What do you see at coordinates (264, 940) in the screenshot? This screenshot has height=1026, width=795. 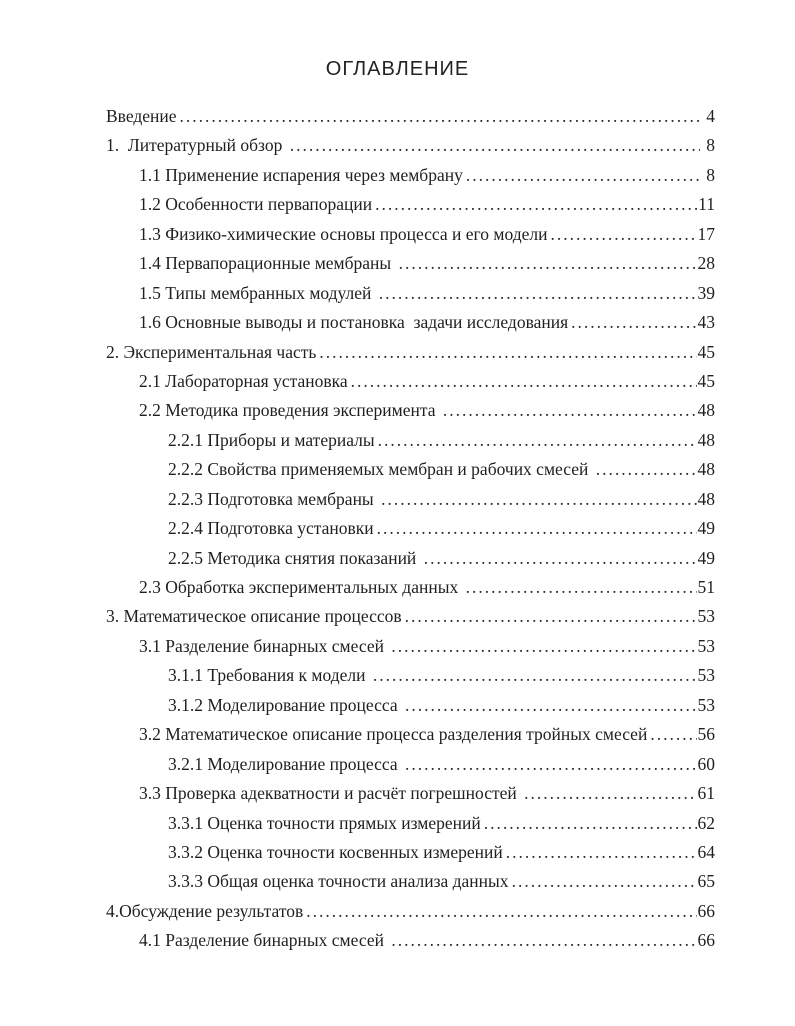 I see `toc-entry-label: 4.1 Разделение бинарных смесей` at bounding box center [264, 940].